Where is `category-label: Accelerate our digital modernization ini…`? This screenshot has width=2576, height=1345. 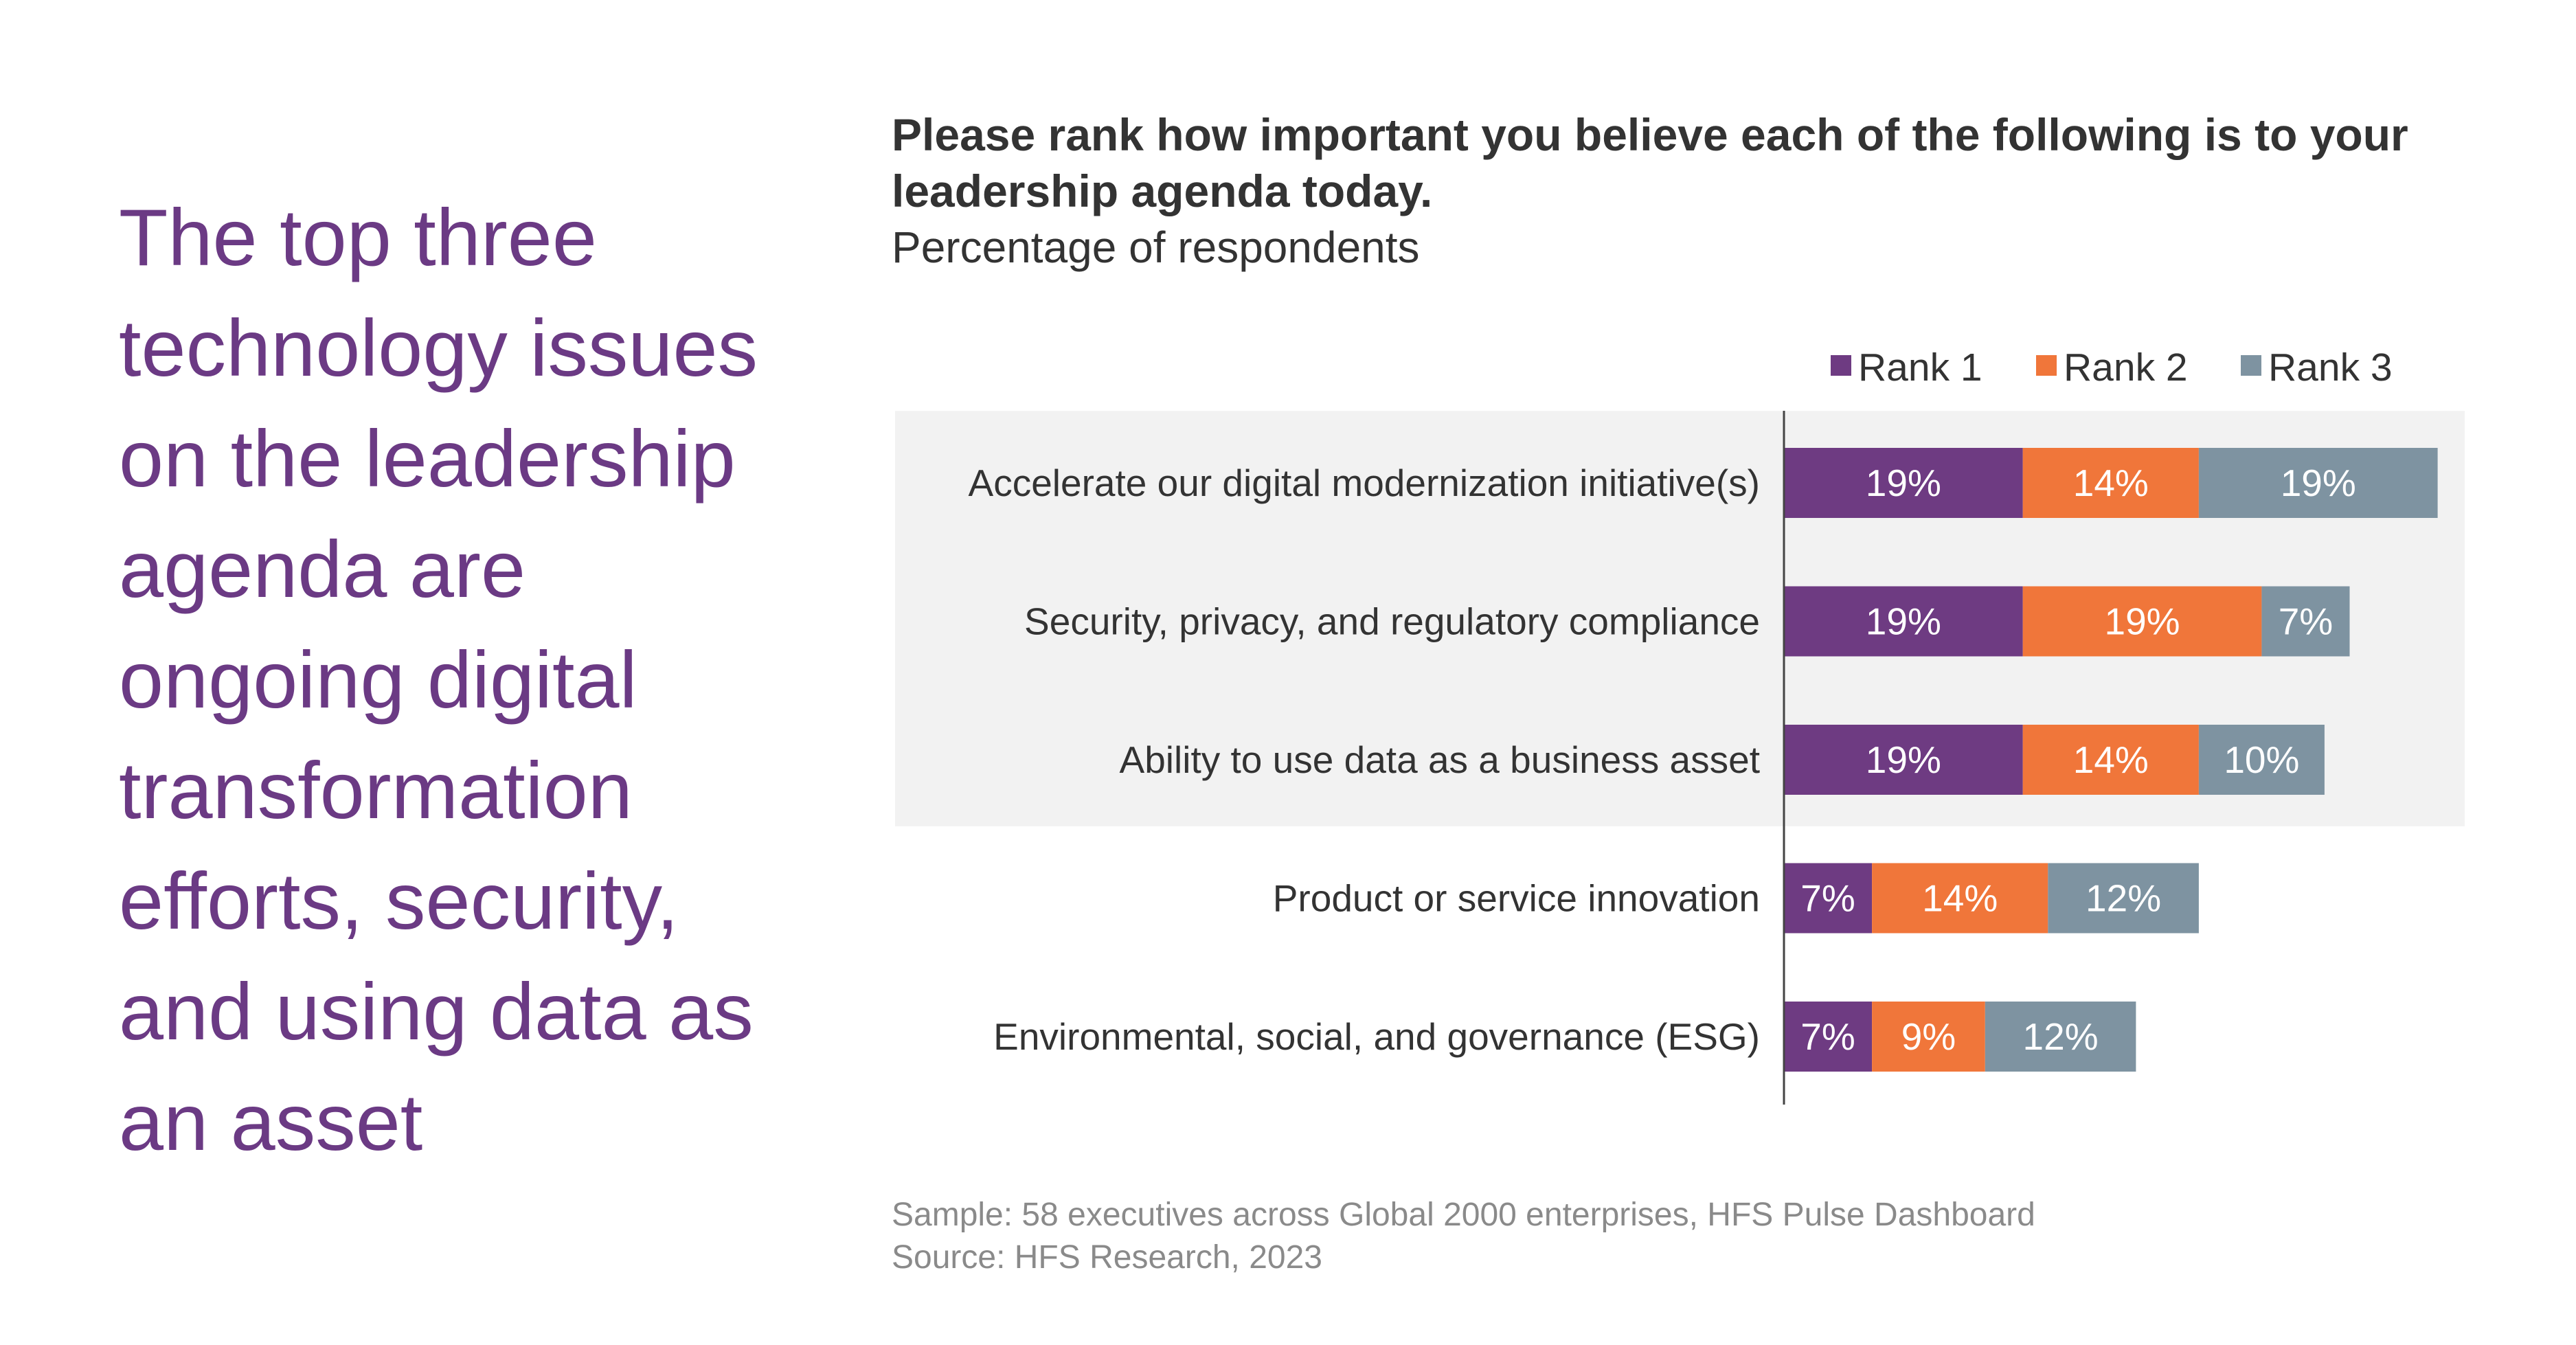
category-label: Accelerate our digital modernization ini… is located at coordinates (1364, 483).